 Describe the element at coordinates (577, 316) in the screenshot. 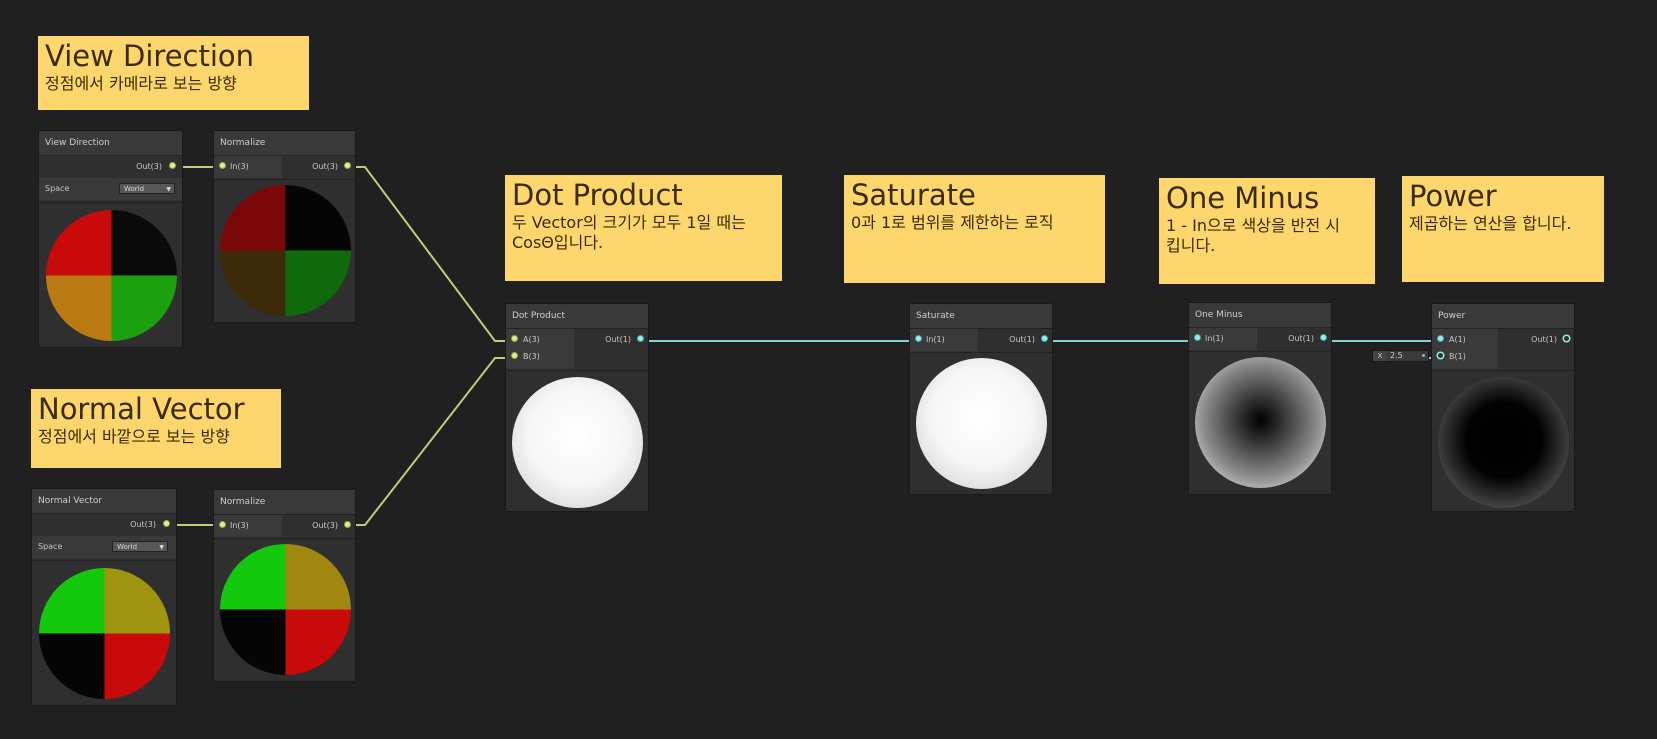

I see `node-title: Dot Product` at that location.